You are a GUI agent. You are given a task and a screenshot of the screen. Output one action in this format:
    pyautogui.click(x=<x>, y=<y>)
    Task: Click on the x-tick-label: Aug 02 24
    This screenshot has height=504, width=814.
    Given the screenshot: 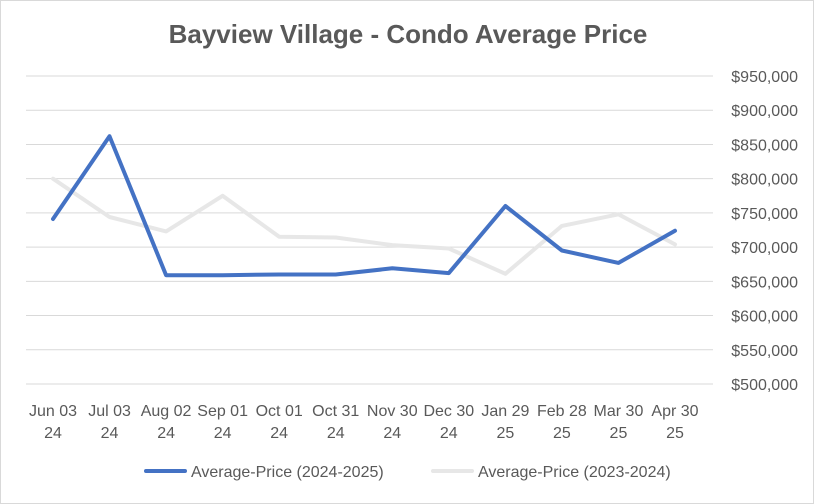 What is the action you would take?
    pyautogui.click(x=166, y=422)
    